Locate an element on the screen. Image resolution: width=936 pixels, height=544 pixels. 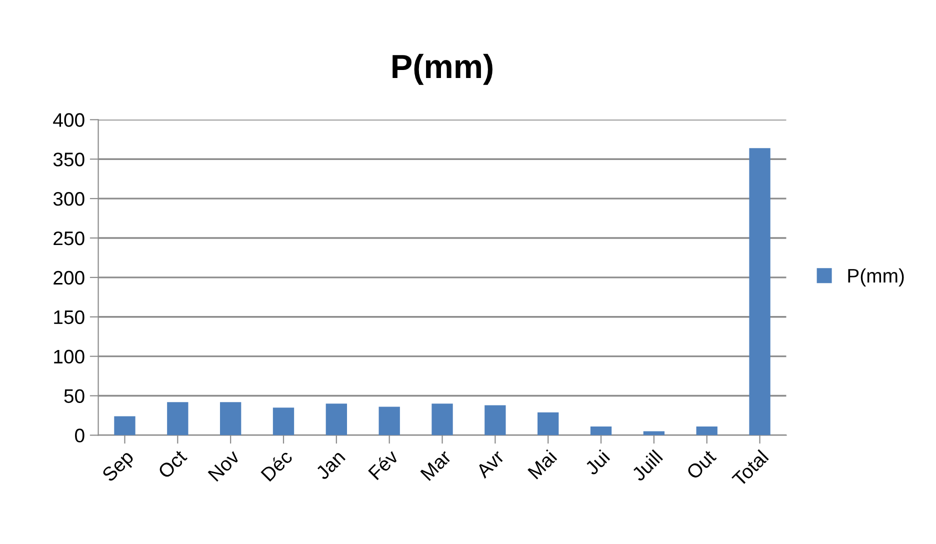
x-tick-label: Jui is located at coordinates (597, 462).